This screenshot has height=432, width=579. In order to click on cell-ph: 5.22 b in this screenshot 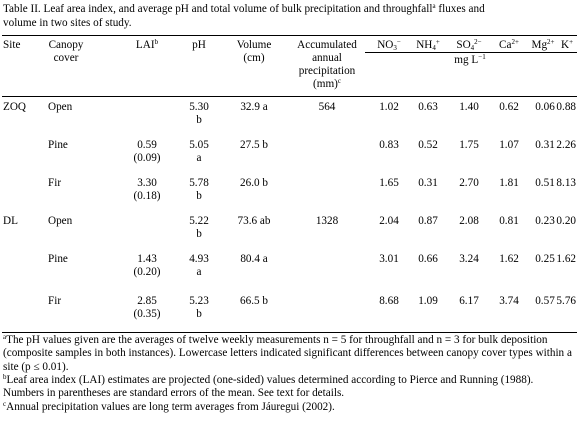, I will do `click(199, 228)`.